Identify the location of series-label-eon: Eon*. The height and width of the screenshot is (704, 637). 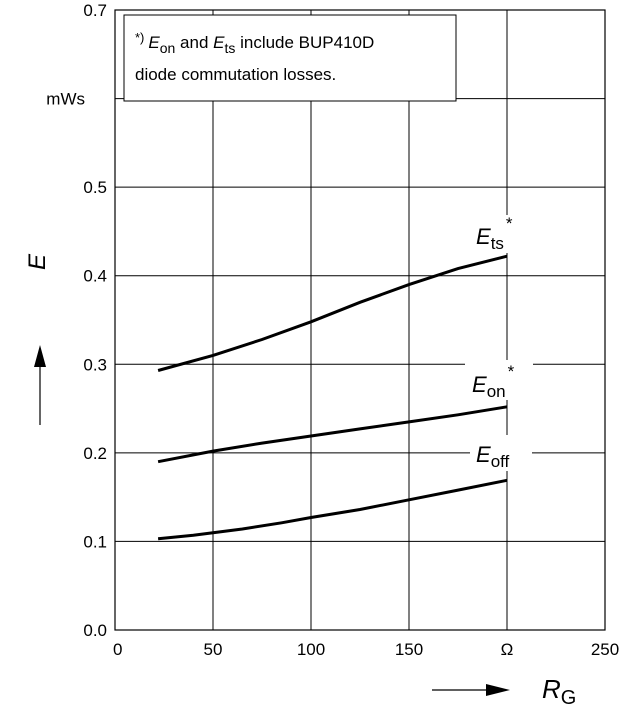
(499, 380).